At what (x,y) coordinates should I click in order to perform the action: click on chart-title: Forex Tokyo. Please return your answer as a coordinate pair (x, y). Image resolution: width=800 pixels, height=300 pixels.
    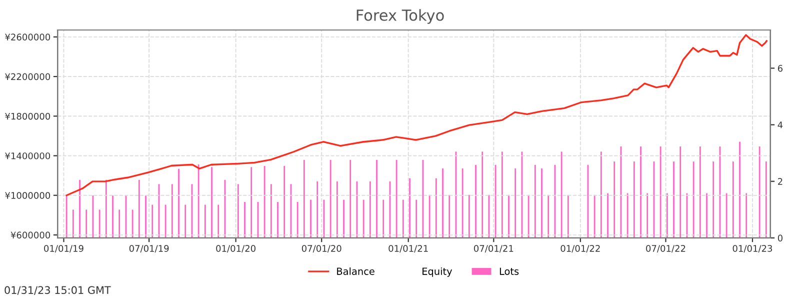
    Looking at the image, I should click on (400, 16).